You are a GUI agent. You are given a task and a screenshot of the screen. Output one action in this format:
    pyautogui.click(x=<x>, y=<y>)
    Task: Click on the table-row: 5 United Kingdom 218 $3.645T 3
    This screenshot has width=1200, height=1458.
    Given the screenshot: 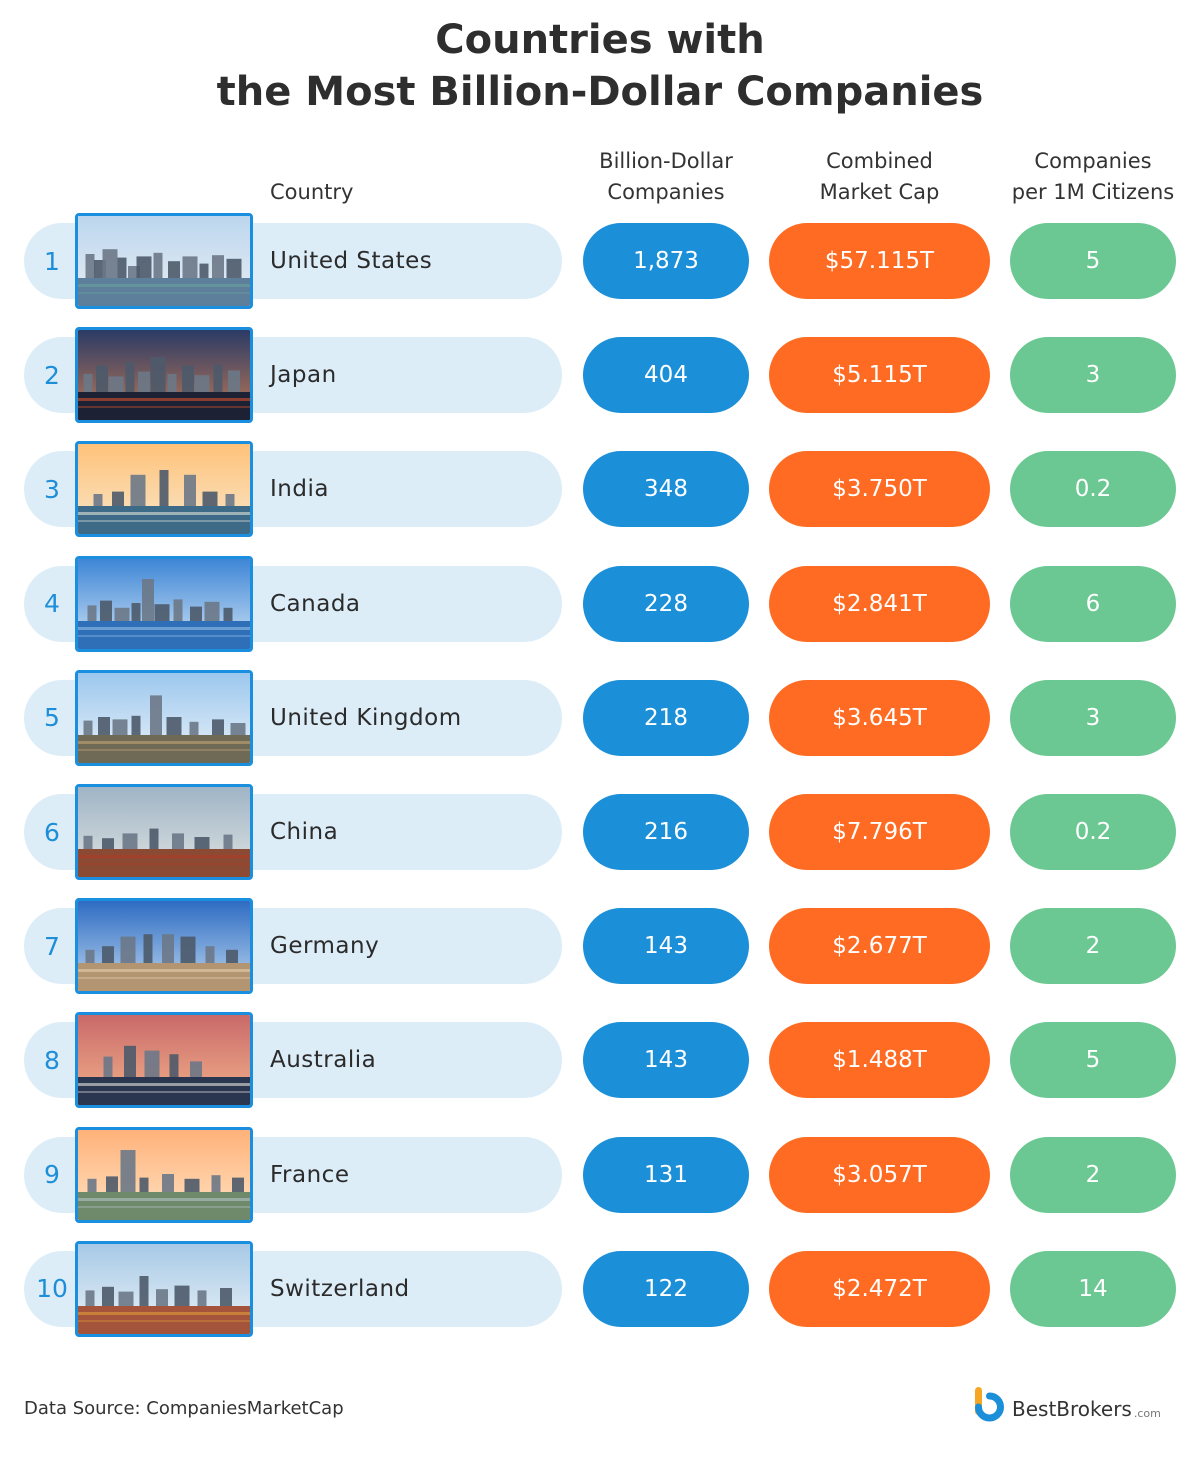 What is the action you would take?
    pyautogui.click(x=600, y=717)
    